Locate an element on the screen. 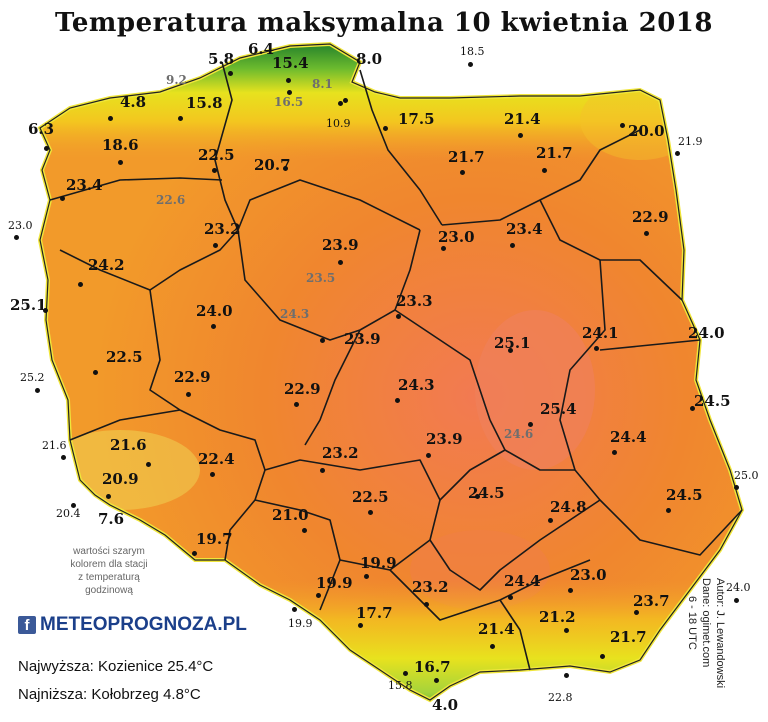 The image size is (768, 722). station-temperature-label: 21.6 is located at coordinates (128, 445).